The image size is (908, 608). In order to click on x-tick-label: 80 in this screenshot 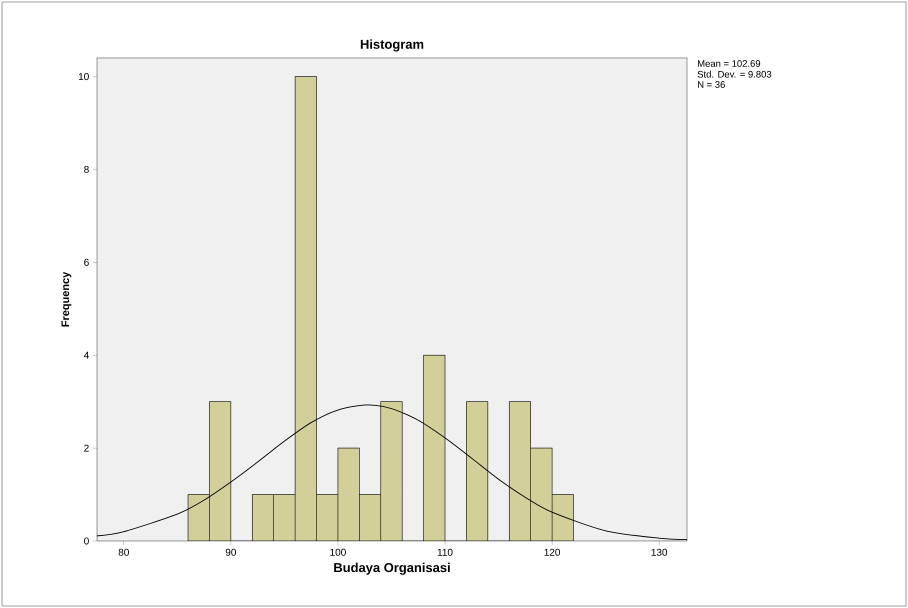, I will do `click(123, 552)`.